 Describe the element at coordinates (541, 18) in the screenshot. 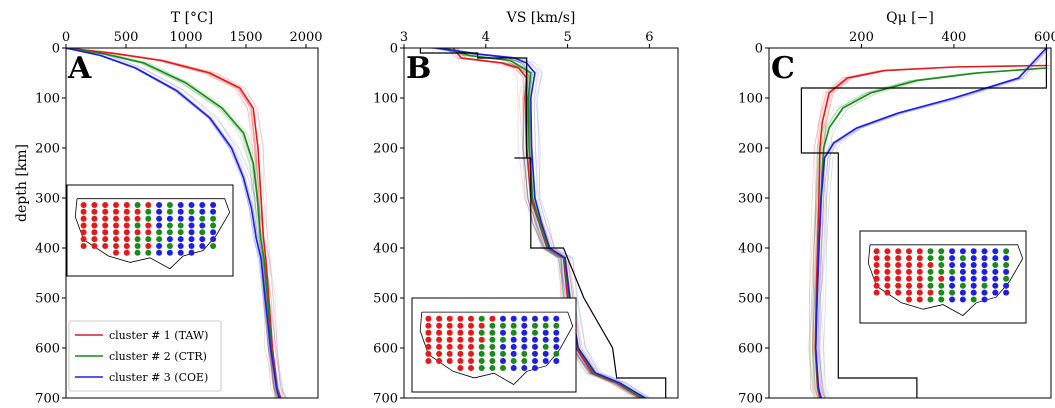

I see `x-axis-title: VS [km/s]` at that location.